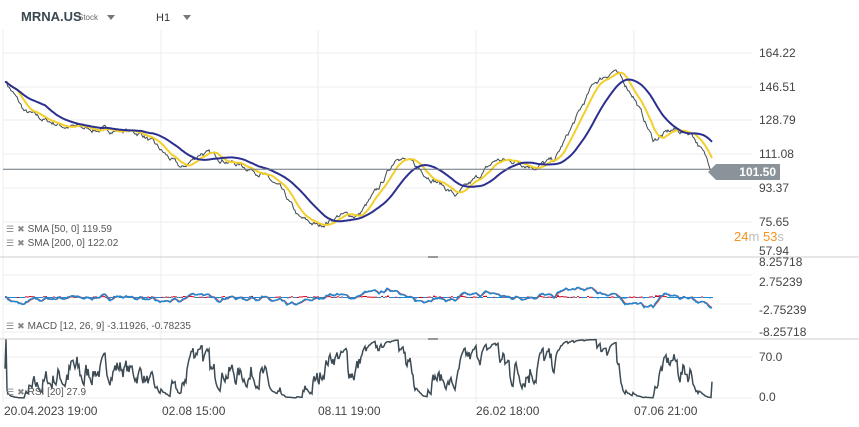 Image resolution: width=859 pixels, height=427 pixels. Describe the element at coordinates (194, 411) in the screenshot. I see `time-tick: 02.08 15:00` at that location.